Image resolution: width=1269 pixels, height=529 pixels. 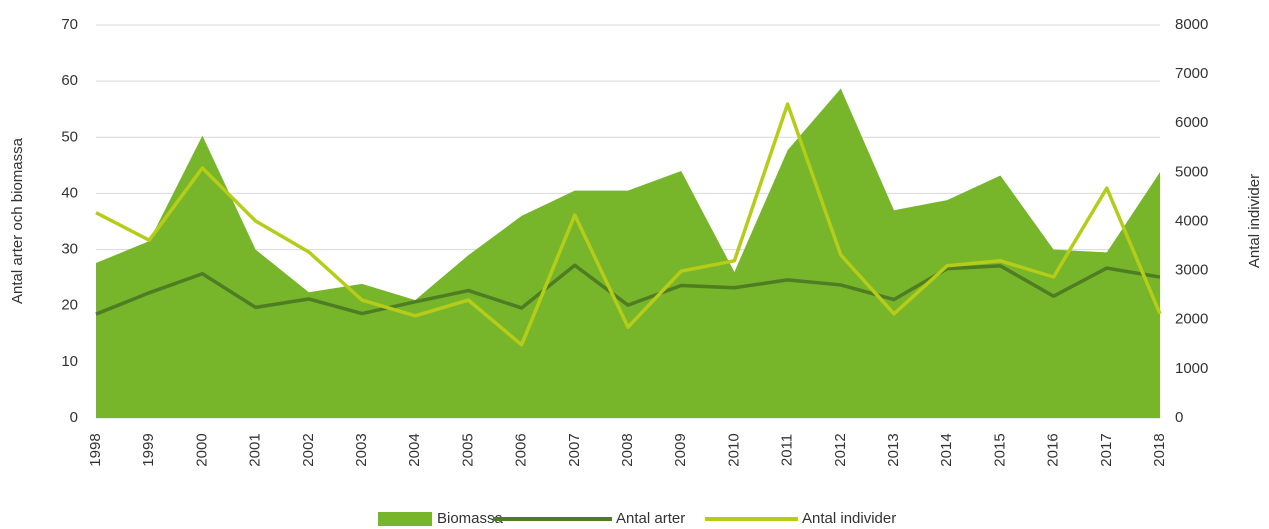 What do you see at coordinates (650, 518) in the screenshot?
I see `legend-label: Antal arter` at bounding box center [650, 518].